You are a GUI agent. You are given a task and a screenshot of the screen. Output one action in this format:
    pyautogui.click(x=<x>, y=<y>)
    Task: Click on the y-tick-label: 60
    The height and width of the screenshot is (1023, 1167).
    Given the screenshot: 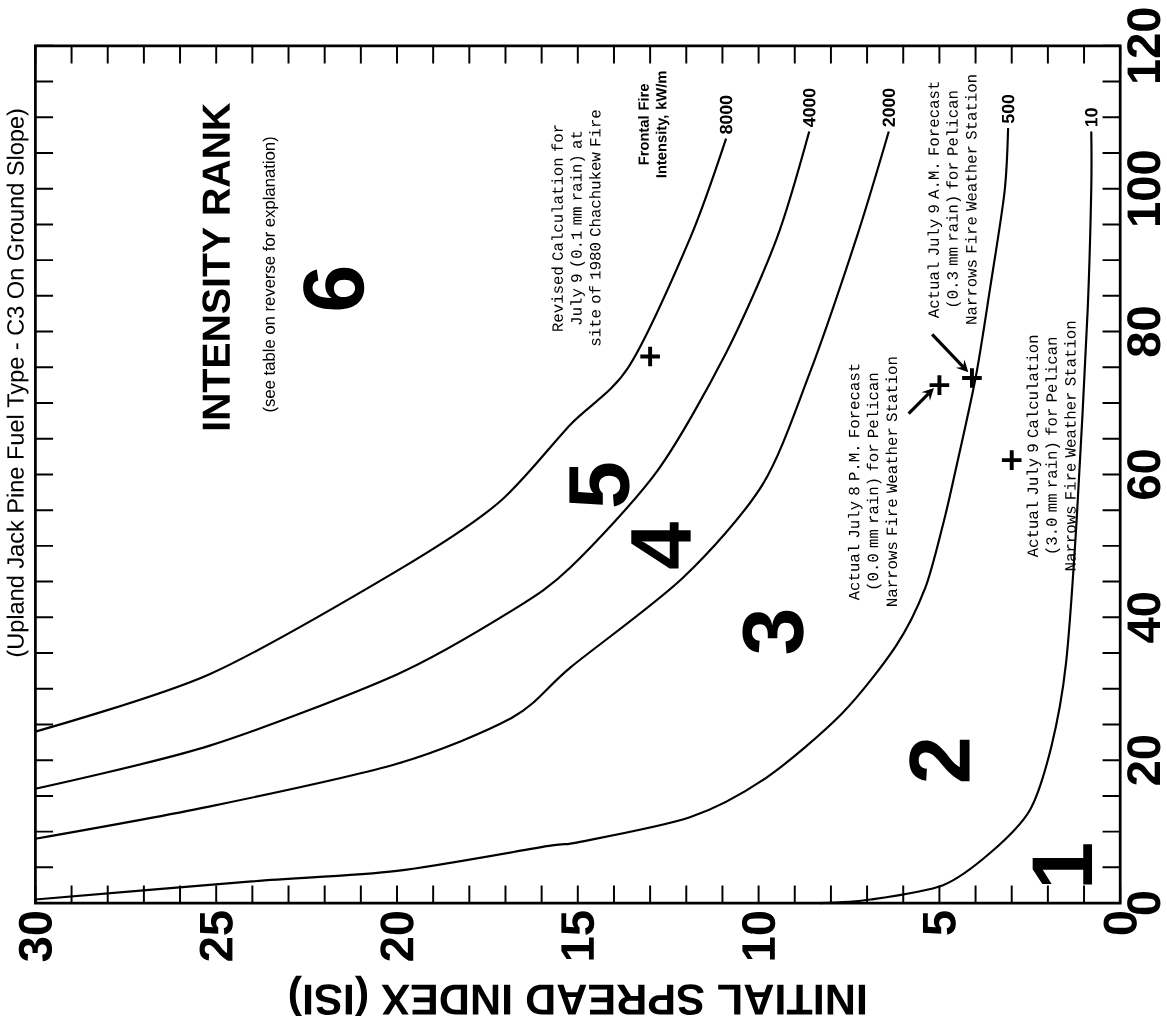 What is the action you would take?
    pyautogui.click(x=1144, y=475)
    